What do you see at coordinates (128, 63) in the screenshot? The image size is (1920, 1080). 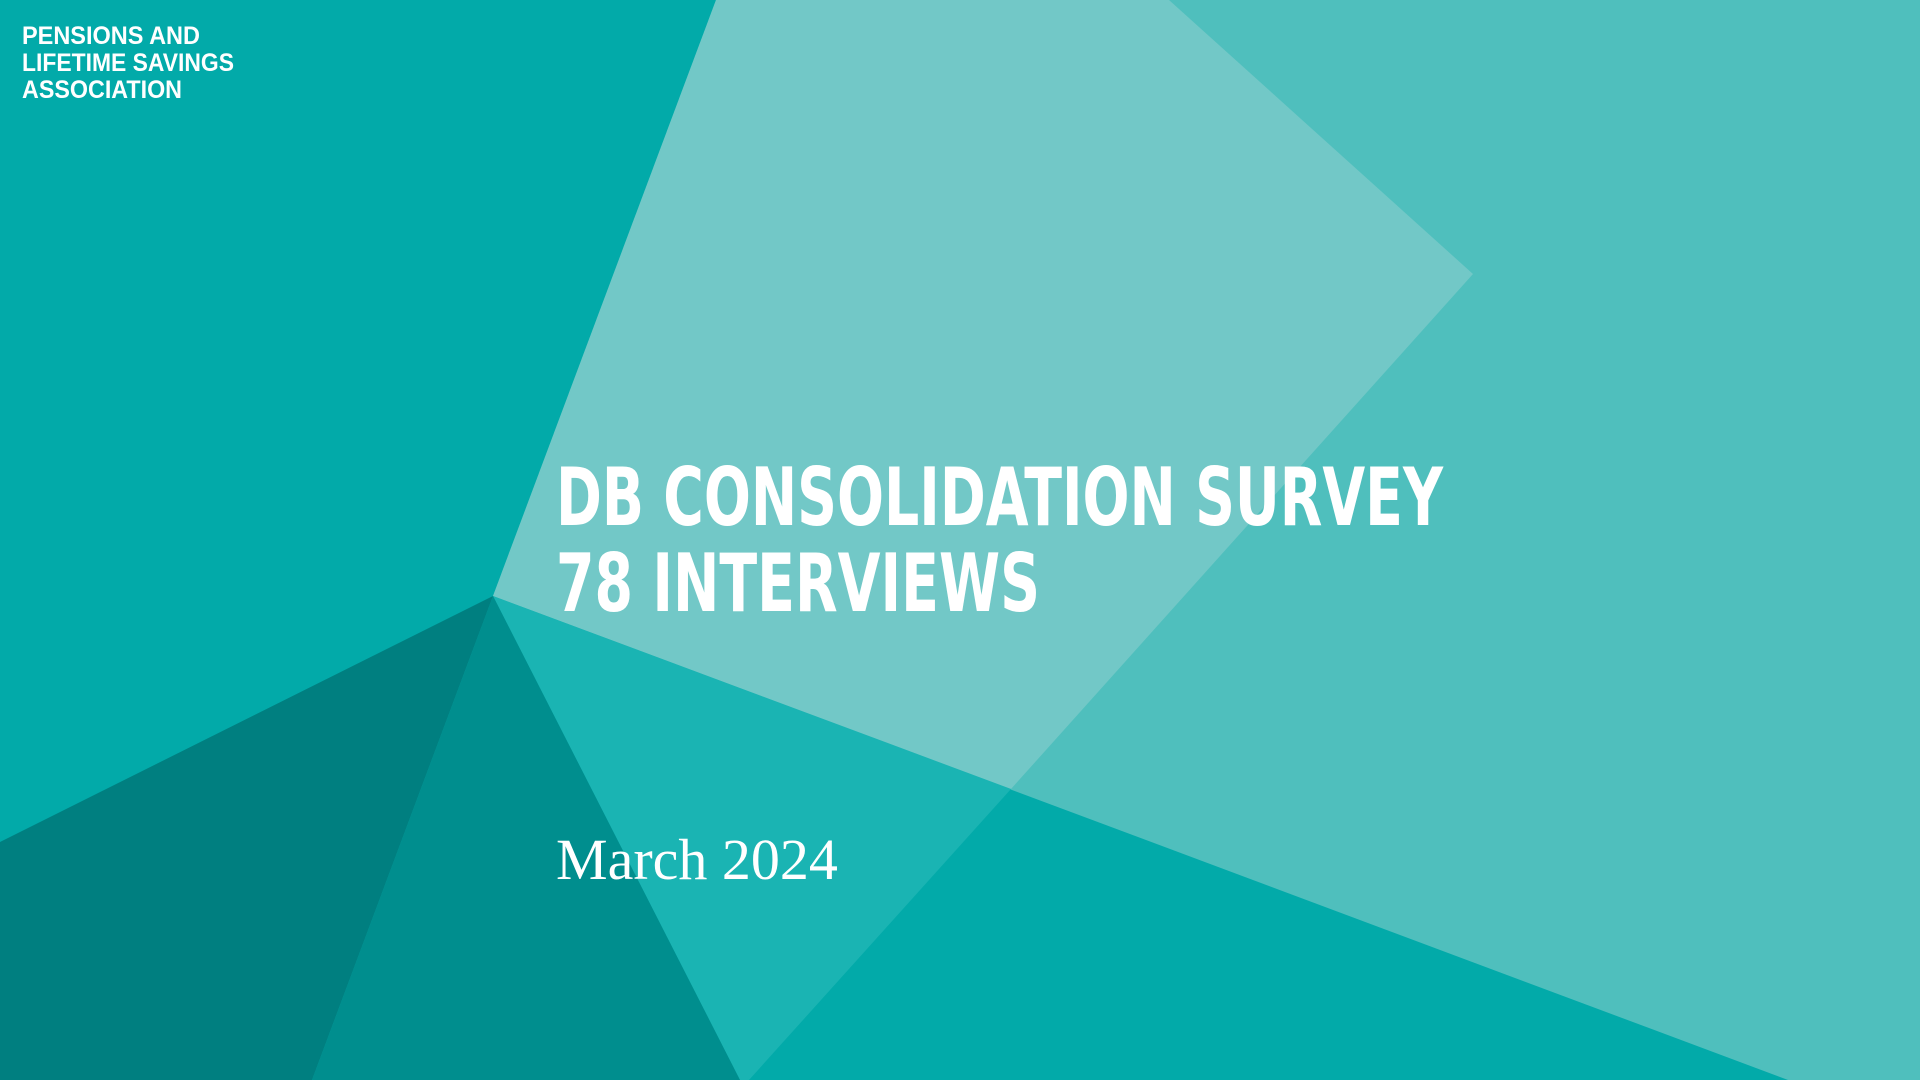 I see `logo-line: LIFETIME SAVINGS` at bounding box center [128, 63].